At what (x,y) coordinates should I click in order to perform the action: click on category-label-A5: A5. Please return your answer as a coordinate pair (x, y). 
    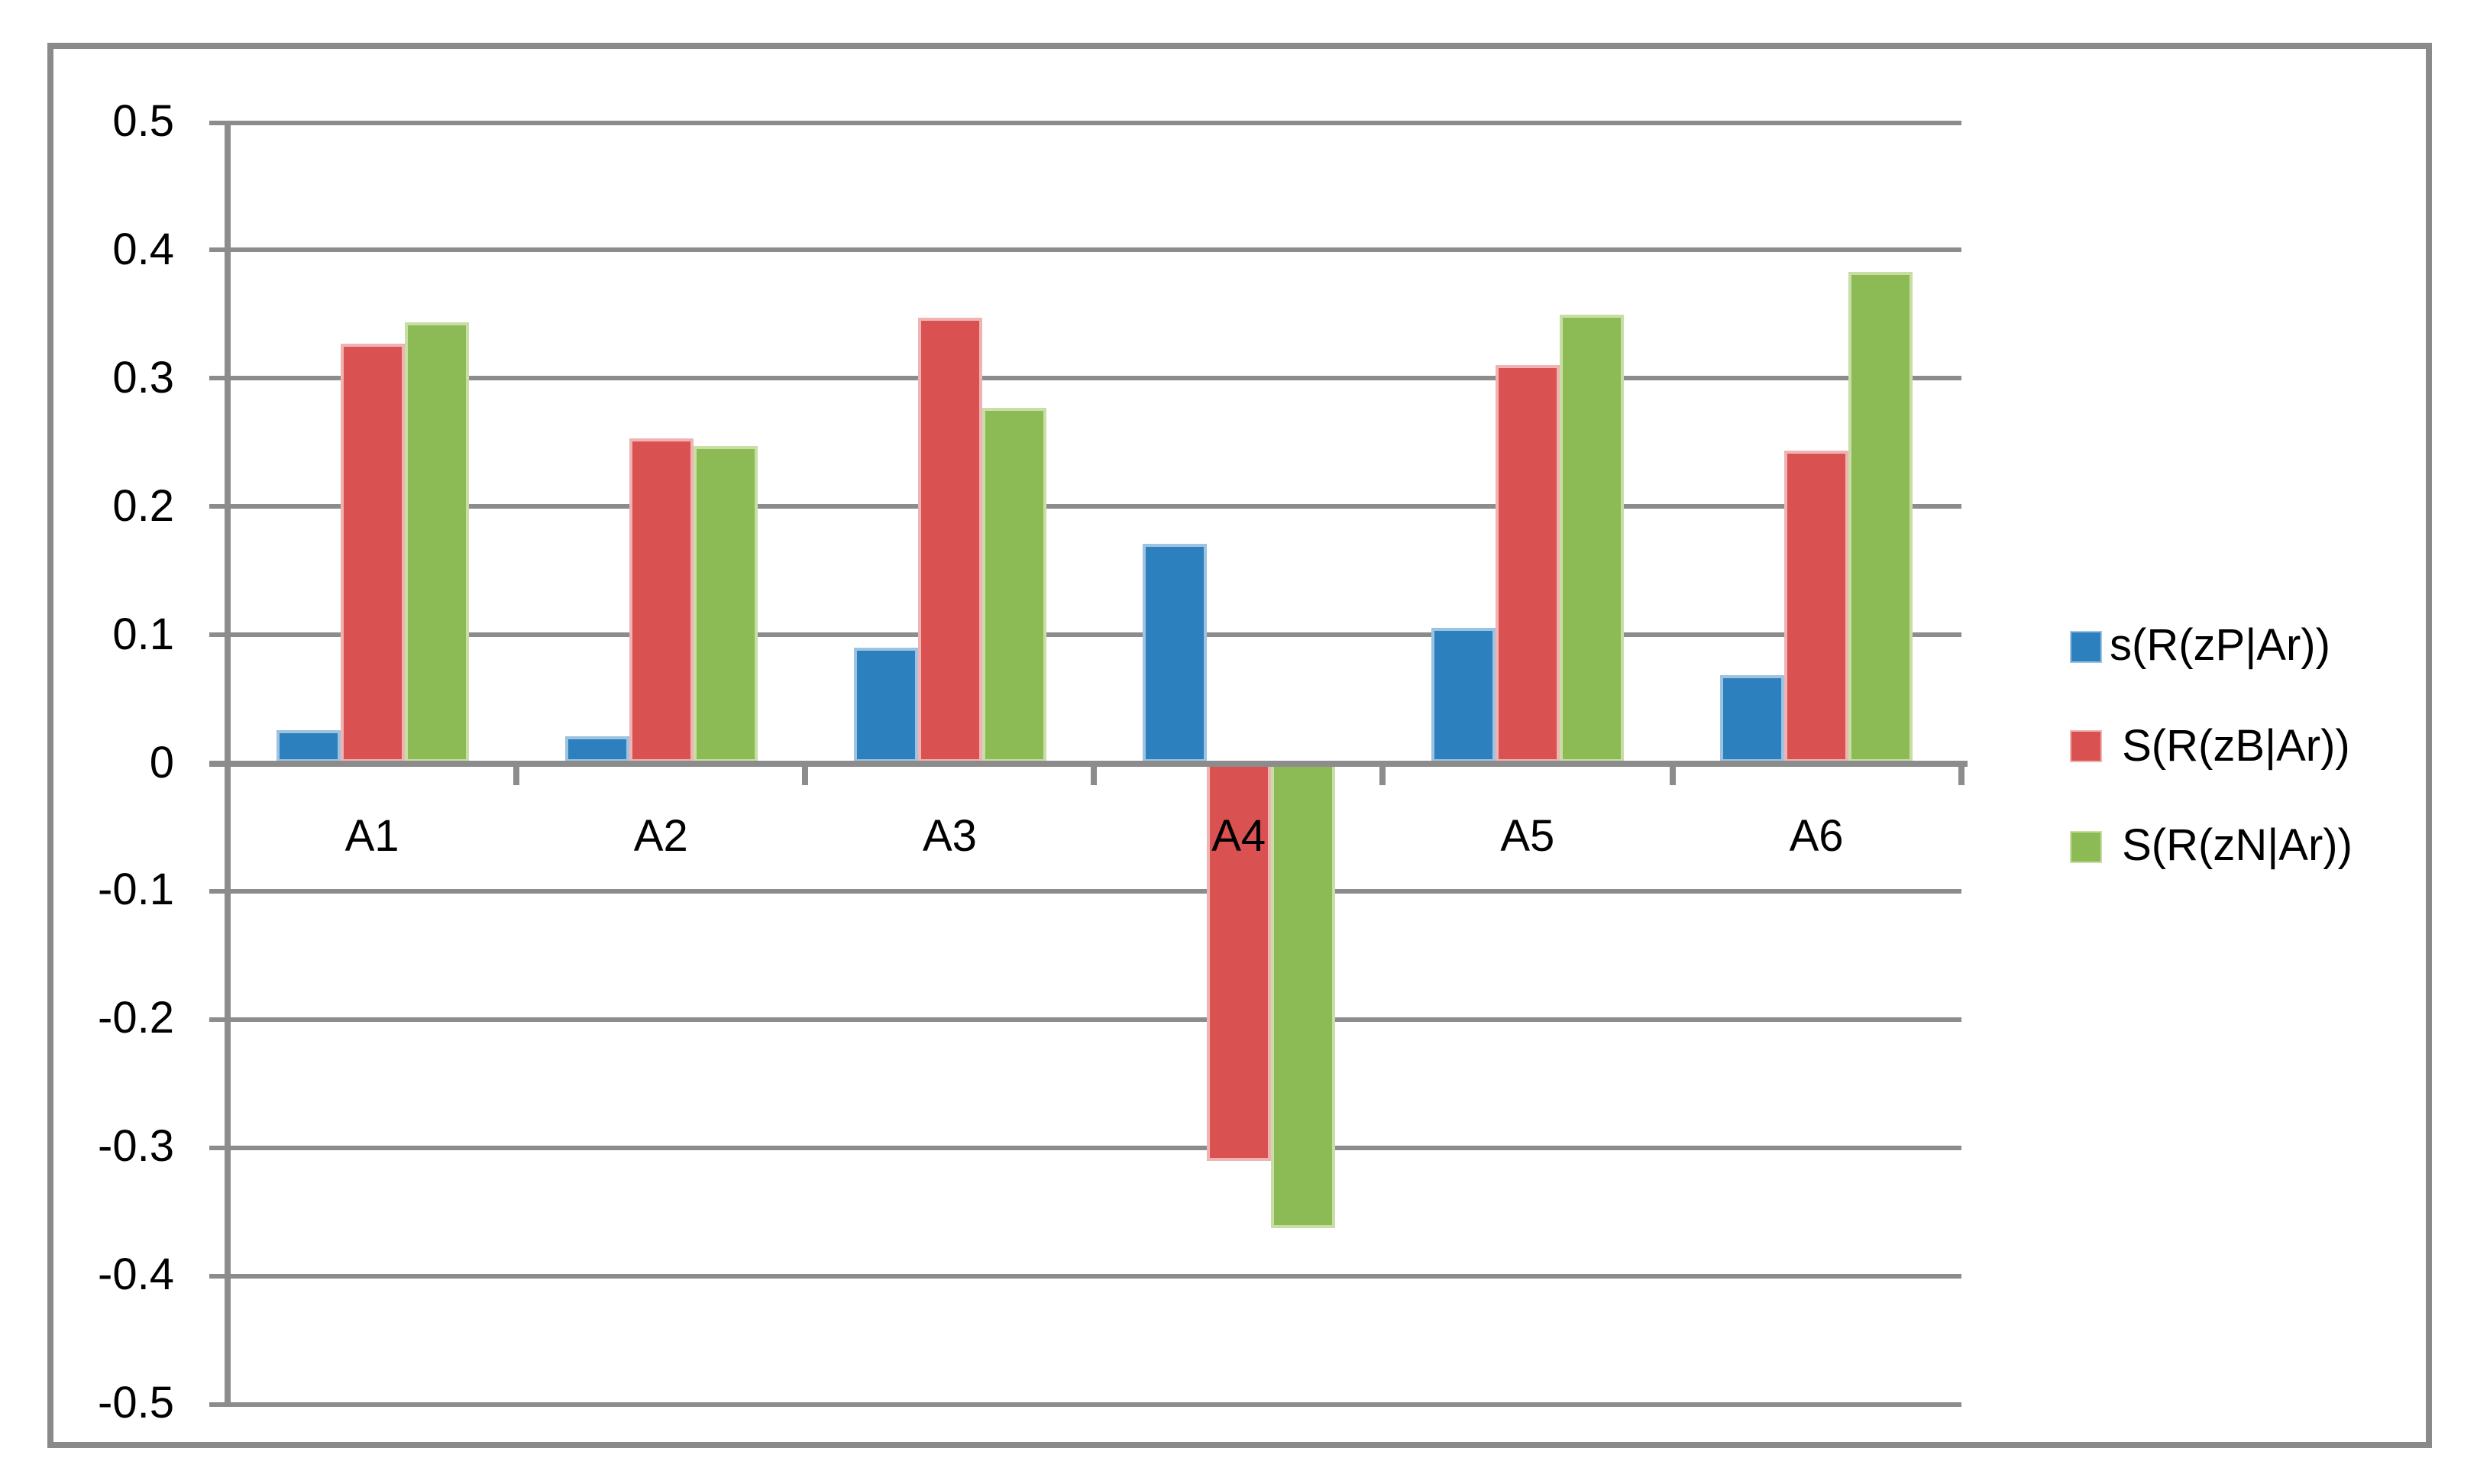
    Looking at the image, I should click on (1528, 837).